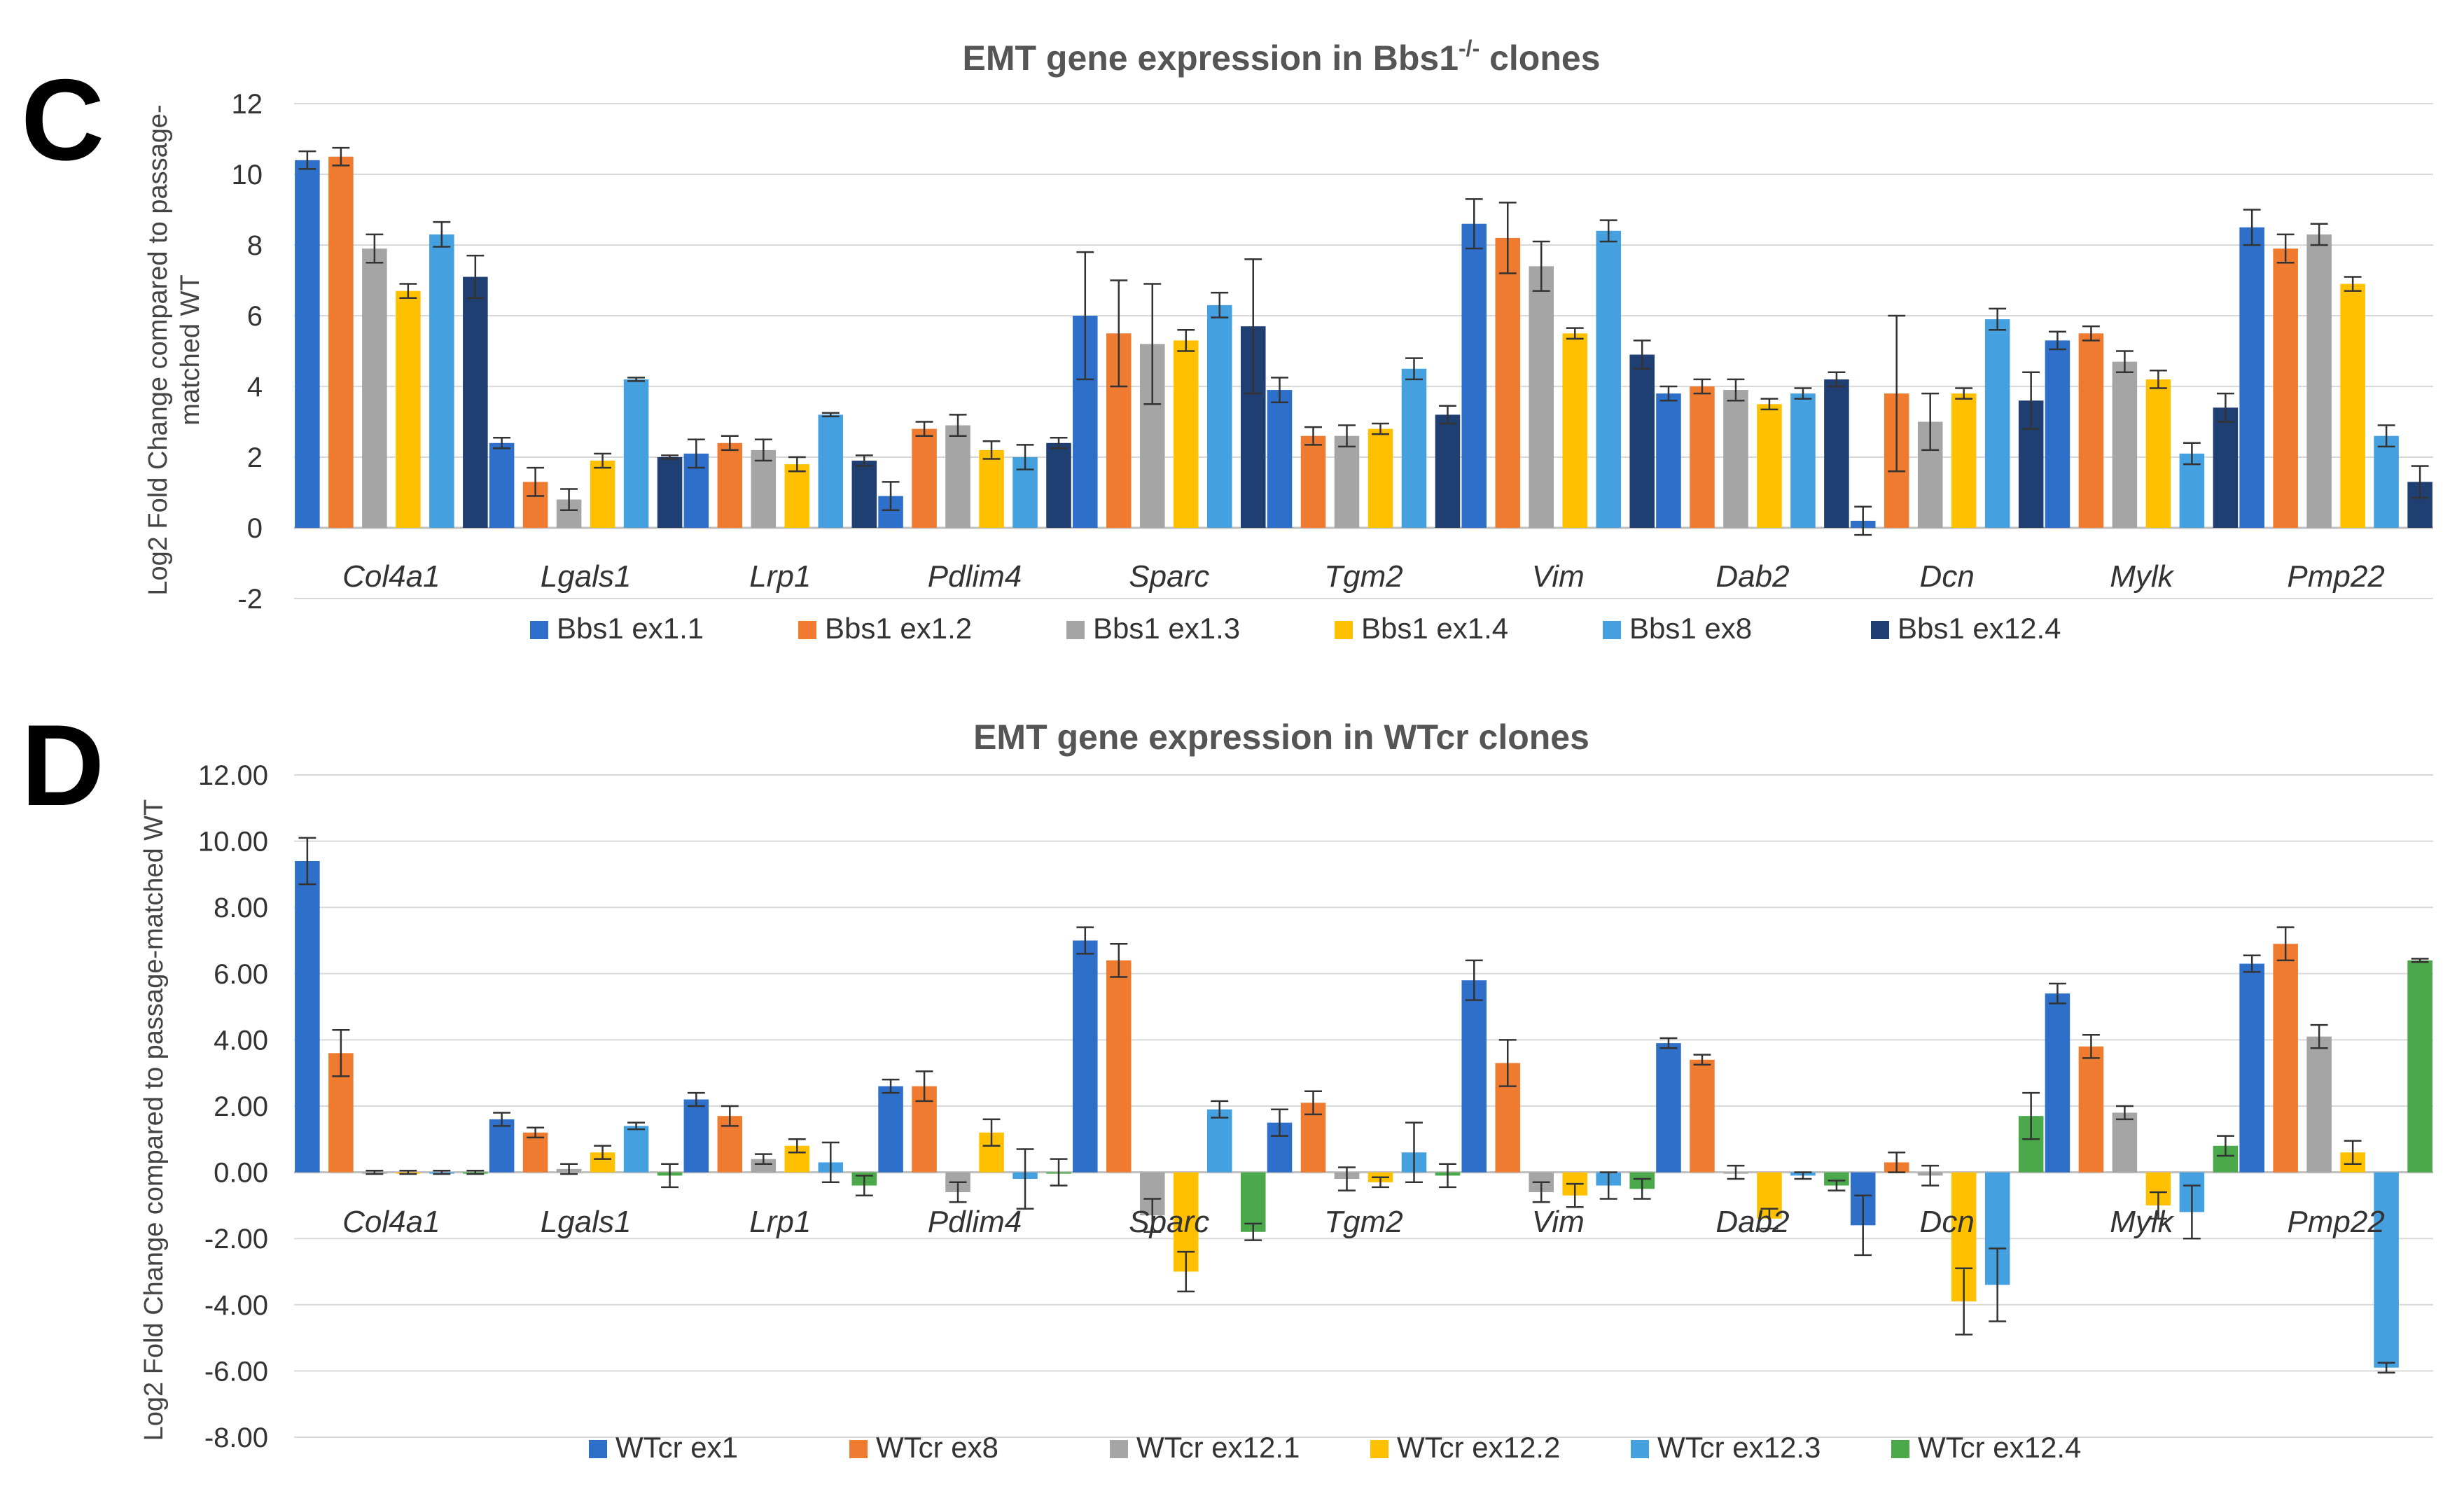 The width and height of the screenshot is (2464, 1503). Describe the element at coordinates (2192, 491) in the screenshot. I see `chart-c-bar-bbs1-ex8-mylk` at that location.